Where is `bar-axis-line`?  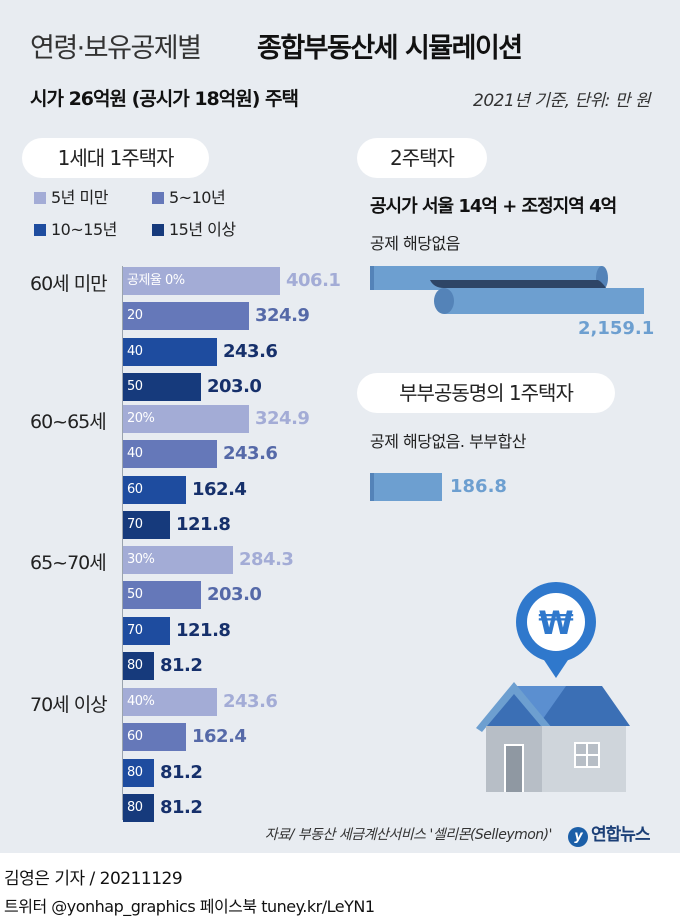
bar-axis-line is located at coordinates (122, 543).